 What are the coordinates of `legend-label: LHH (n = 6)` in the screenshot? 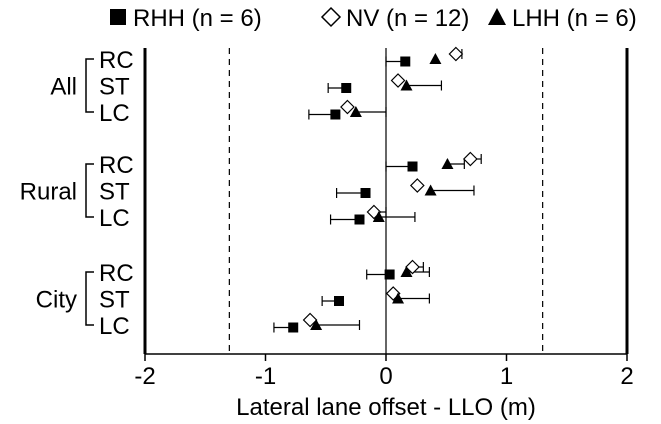 It's located at (574, 18).